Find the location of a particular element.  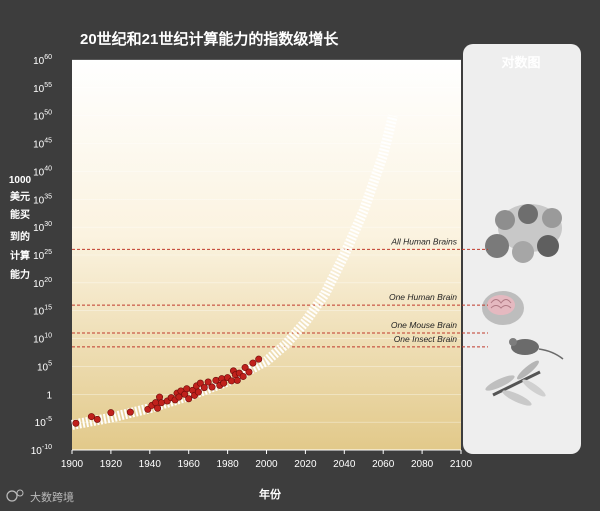

mouse-icon is located at coordinates (536, 349).